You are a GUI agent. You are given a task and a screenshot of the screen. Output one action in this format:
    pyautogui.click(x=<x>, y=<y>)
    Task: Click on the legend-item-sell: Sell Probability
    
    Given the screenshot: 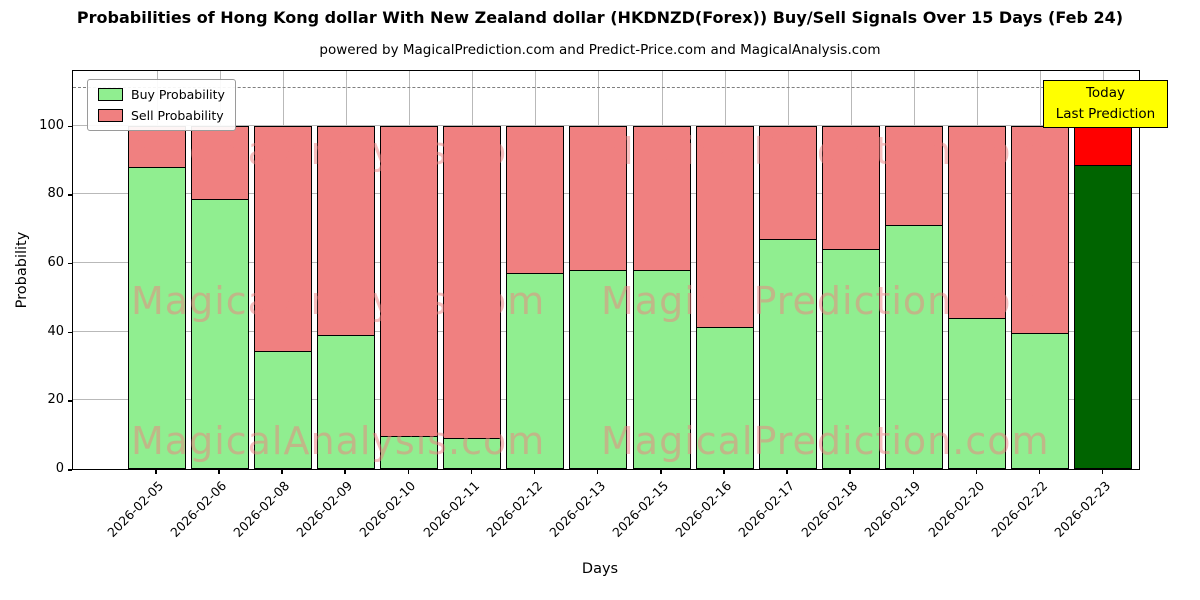 What is the action you would take?
    pyautogui.click(x=161, y=115)
    